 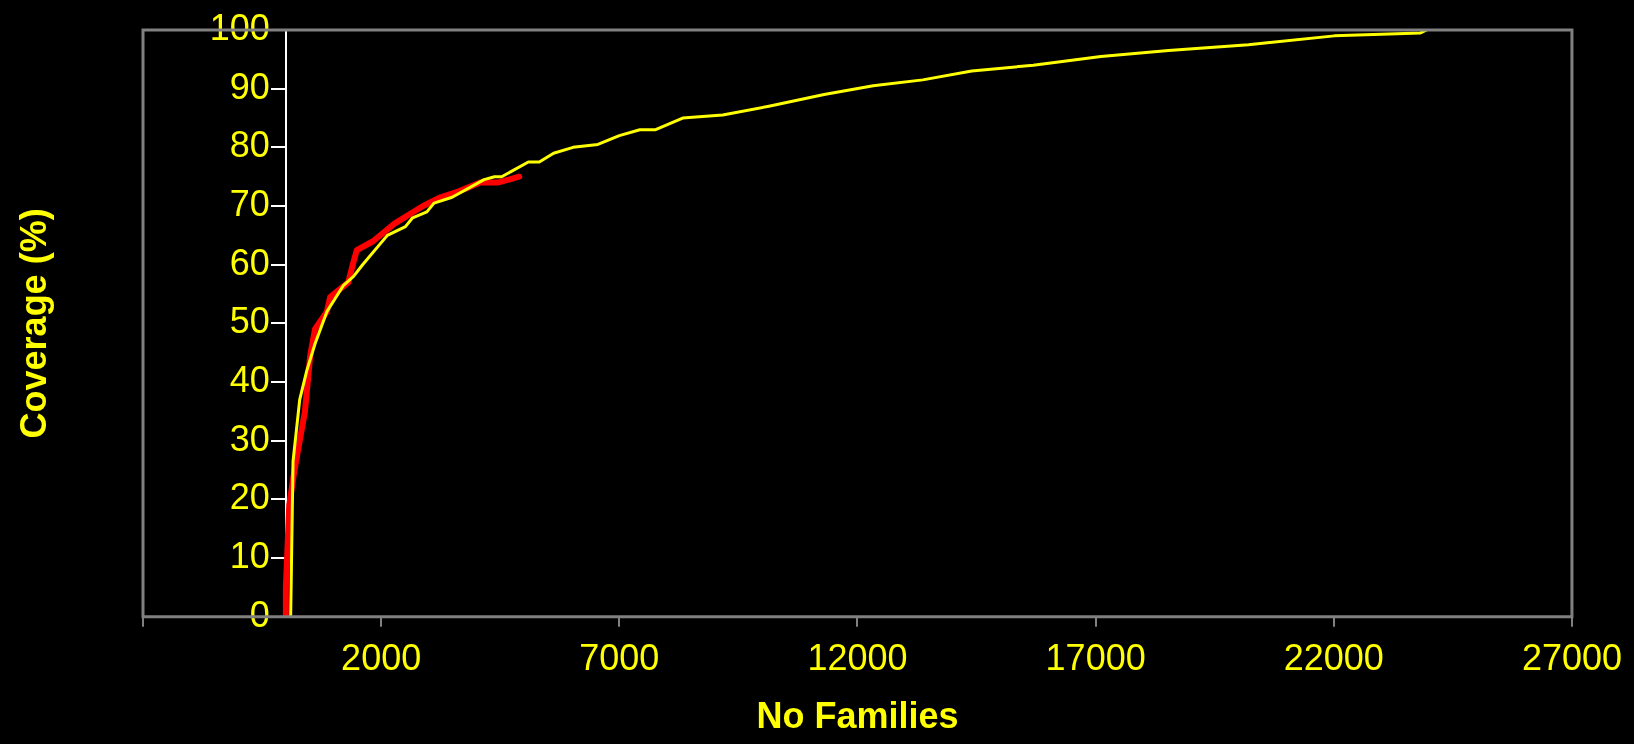 What do you see at coordinates (1333, 658) in the screenshot?
I see `x-tick-label: 22000` at bounding box center [1333, 658].